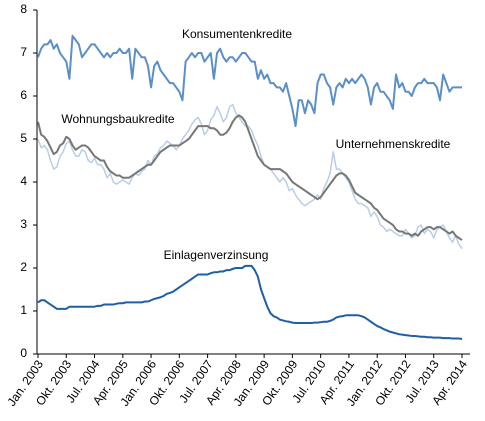  I want to click on series-label: Einlagenverzinsung, so click(216, 255).